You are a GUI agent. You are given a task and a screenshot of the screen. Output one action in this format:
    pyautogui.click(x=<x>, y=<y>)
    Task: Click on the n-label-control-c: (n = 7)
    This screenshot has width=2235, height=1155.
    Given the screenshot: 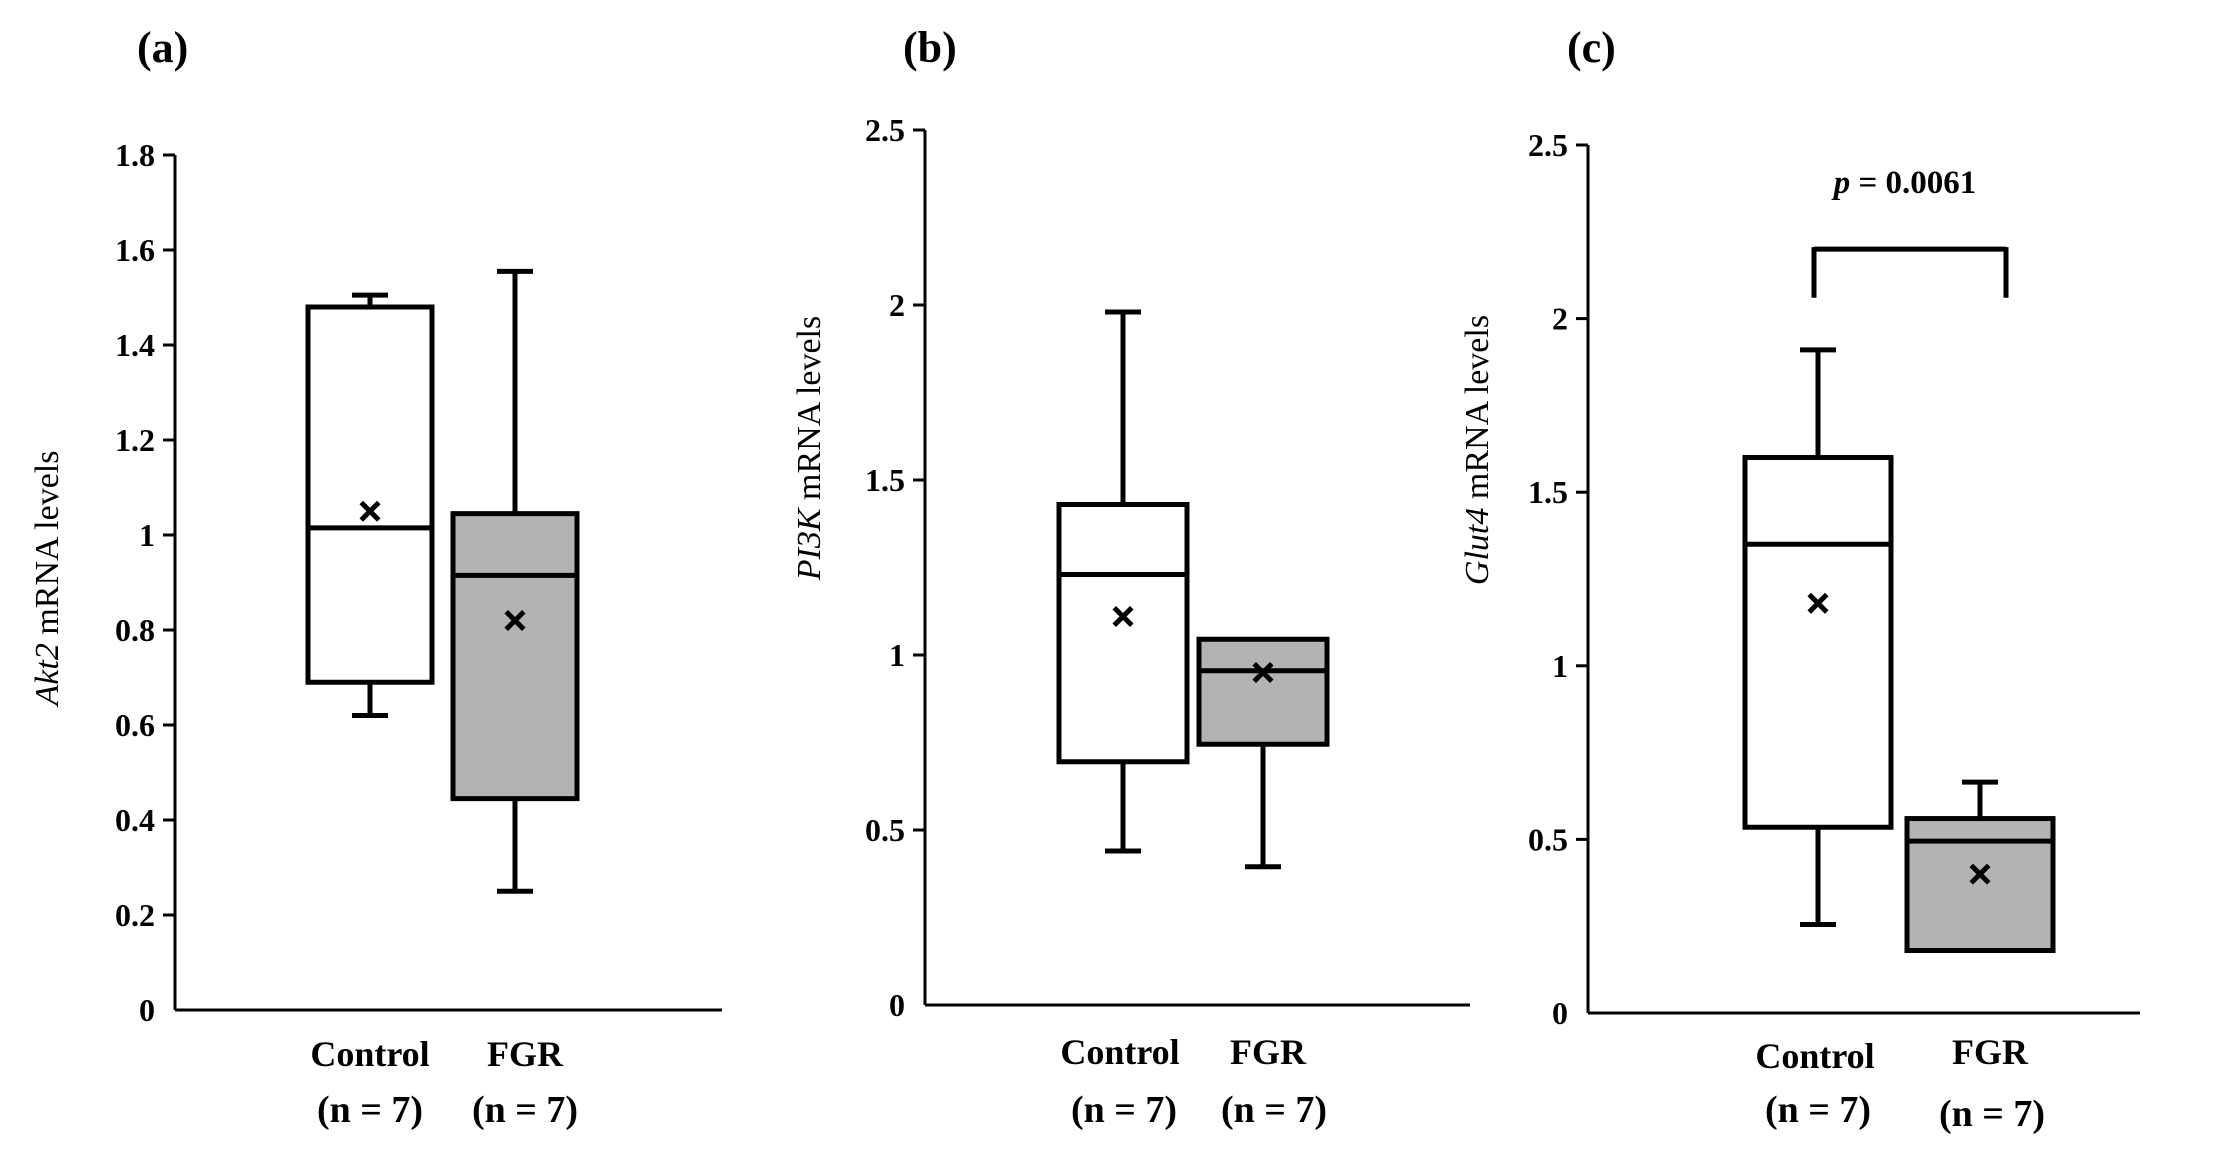 What is the action you would take?
    pyautogui.click(x=1818, y=1110)
    